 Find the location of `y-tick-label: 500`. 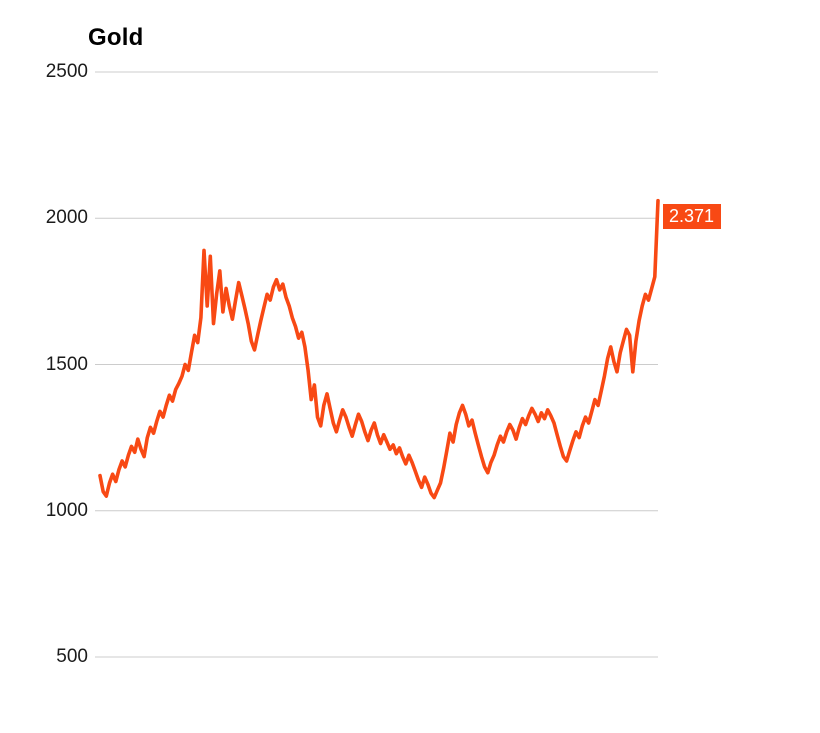

y-tick-label: 500 is located at coordinates (72, 656).